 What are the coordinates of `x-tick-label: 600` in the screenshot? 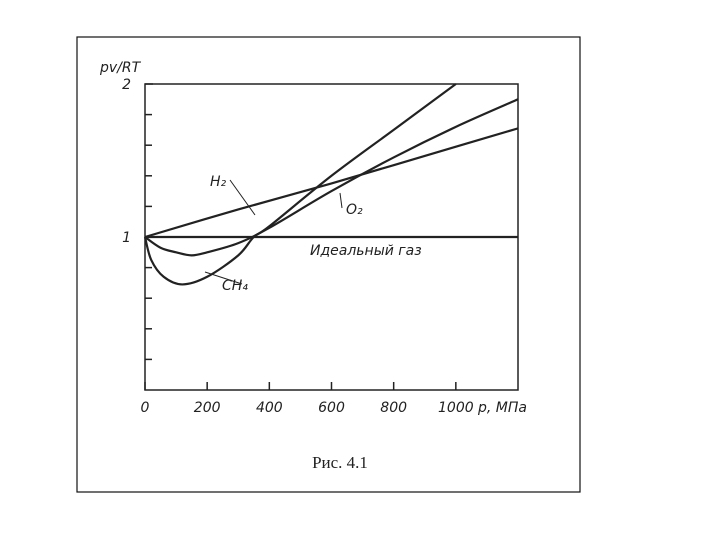 It's located at (331, 408).